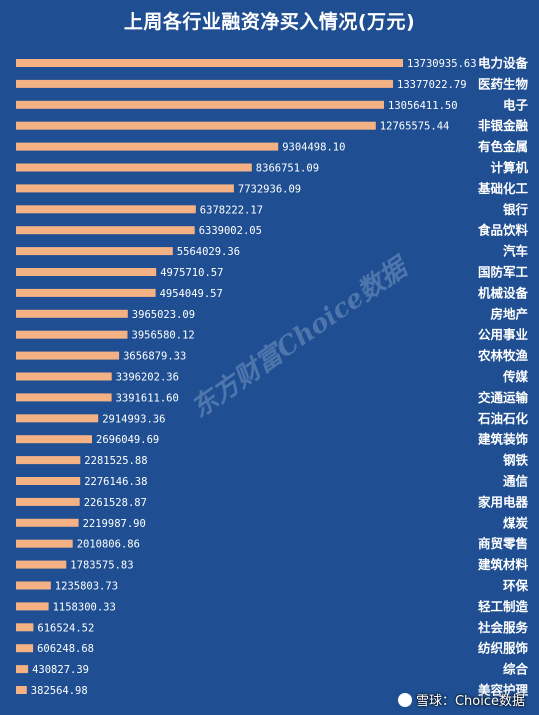  Describe the element at coordinates (133, 419) in the screenshot. I see `value-label-17: 2914993.36` at that location.